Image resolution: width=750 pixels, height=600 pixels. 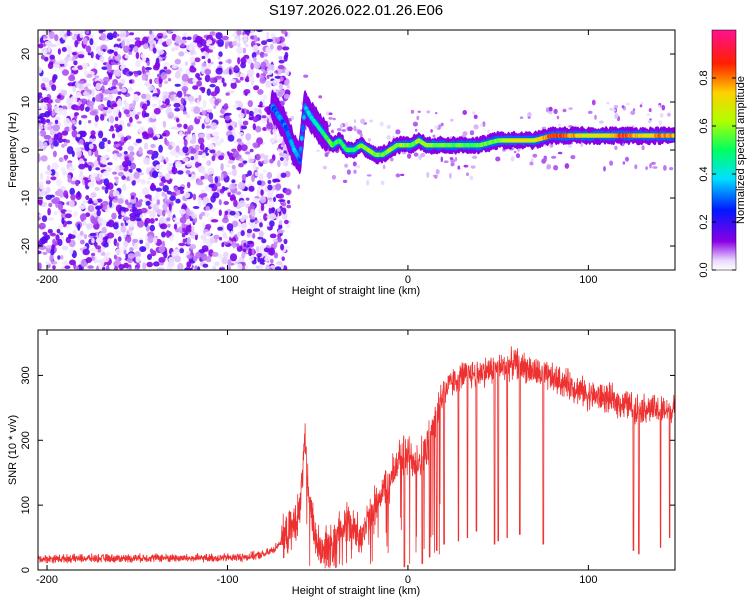 I want to click on spectrogram-ytick-label: -10, so click(x=26, y=198).